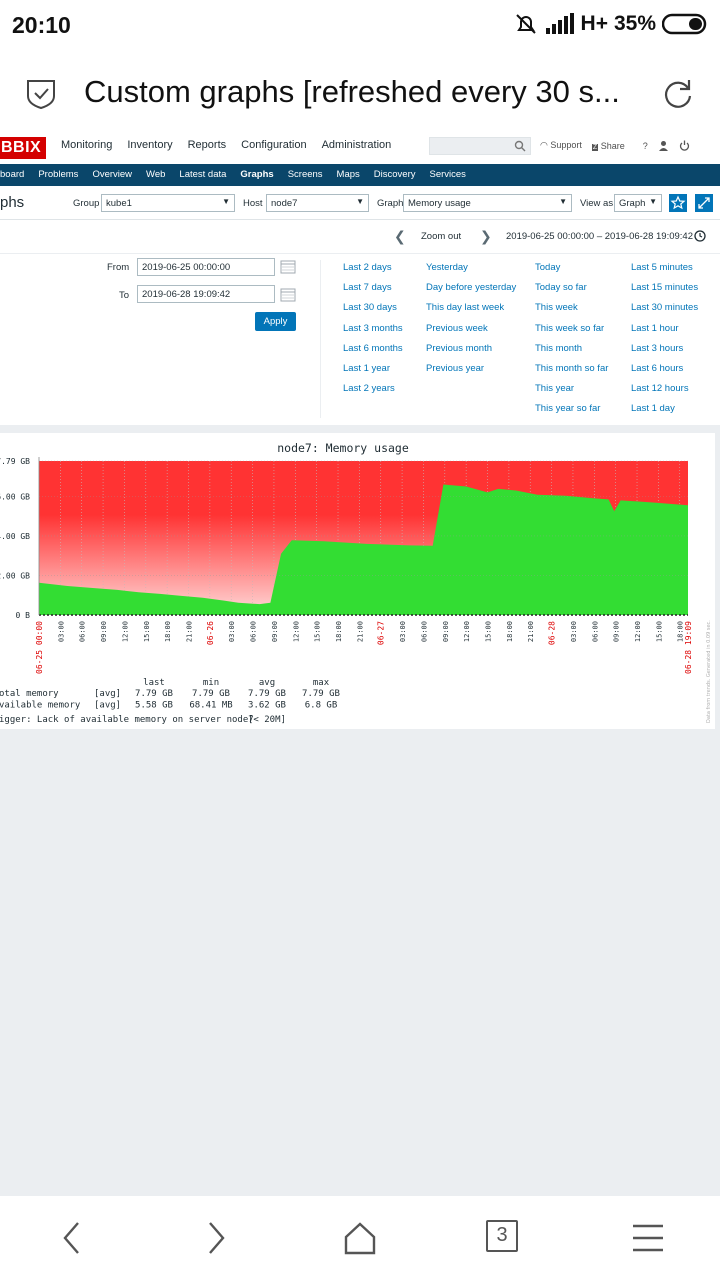  Describe the element at coordinates (684, 145) in the screenshot. I see `power-icon` at that location.